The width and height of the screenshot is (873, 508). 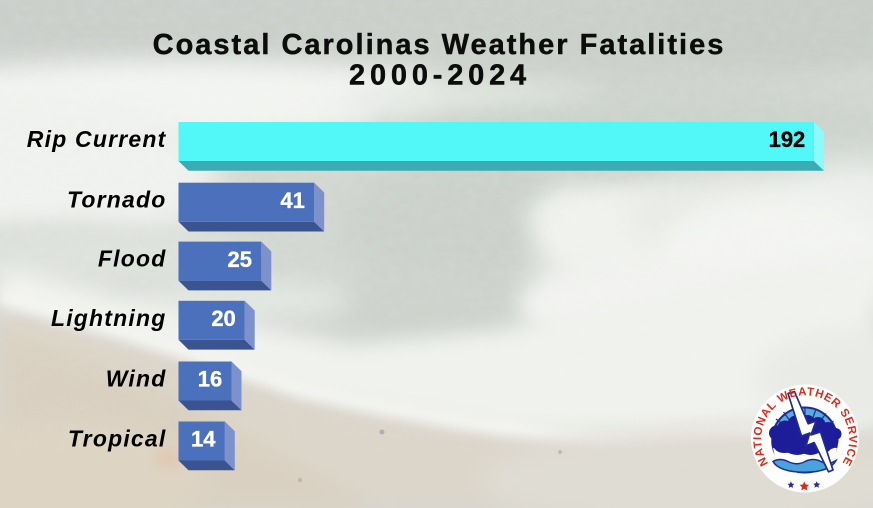 I want to click on svg-text: 16, so click(x=210, y=379).